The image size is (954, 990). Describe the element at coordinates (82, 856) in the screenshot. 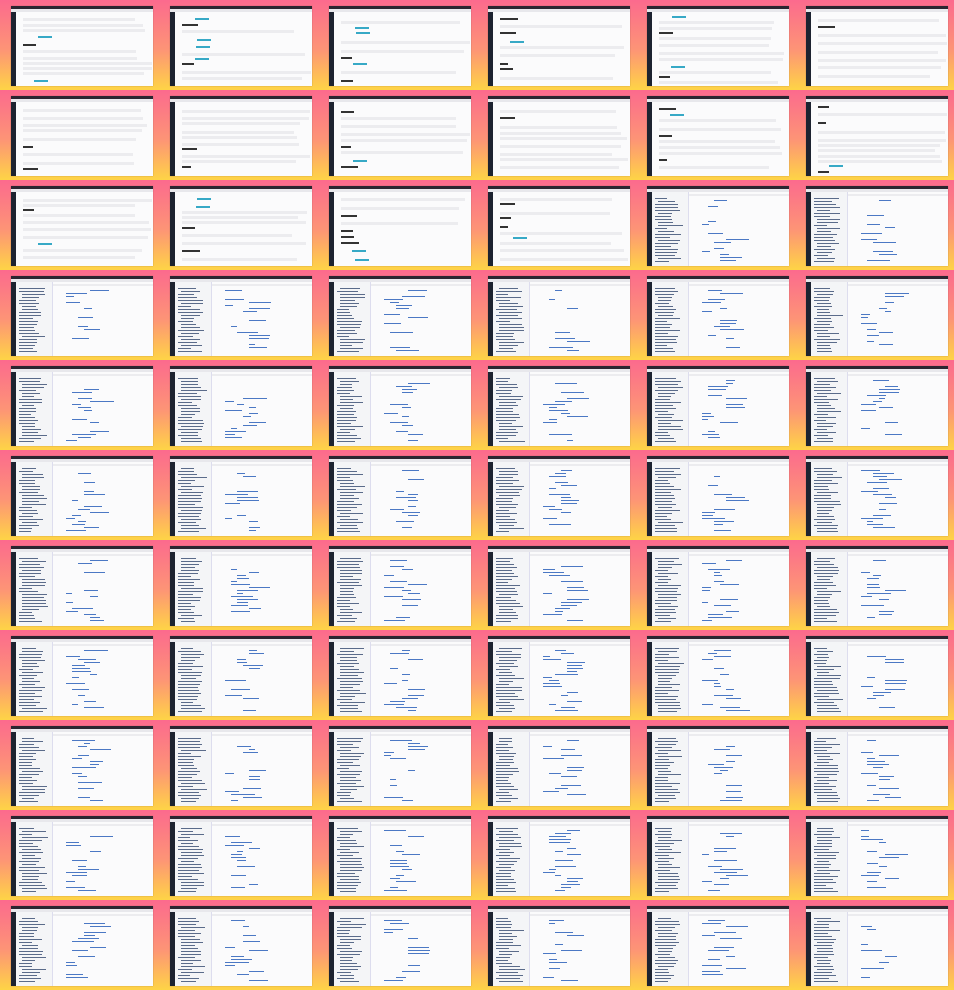

I see `thumbnail` at that location.